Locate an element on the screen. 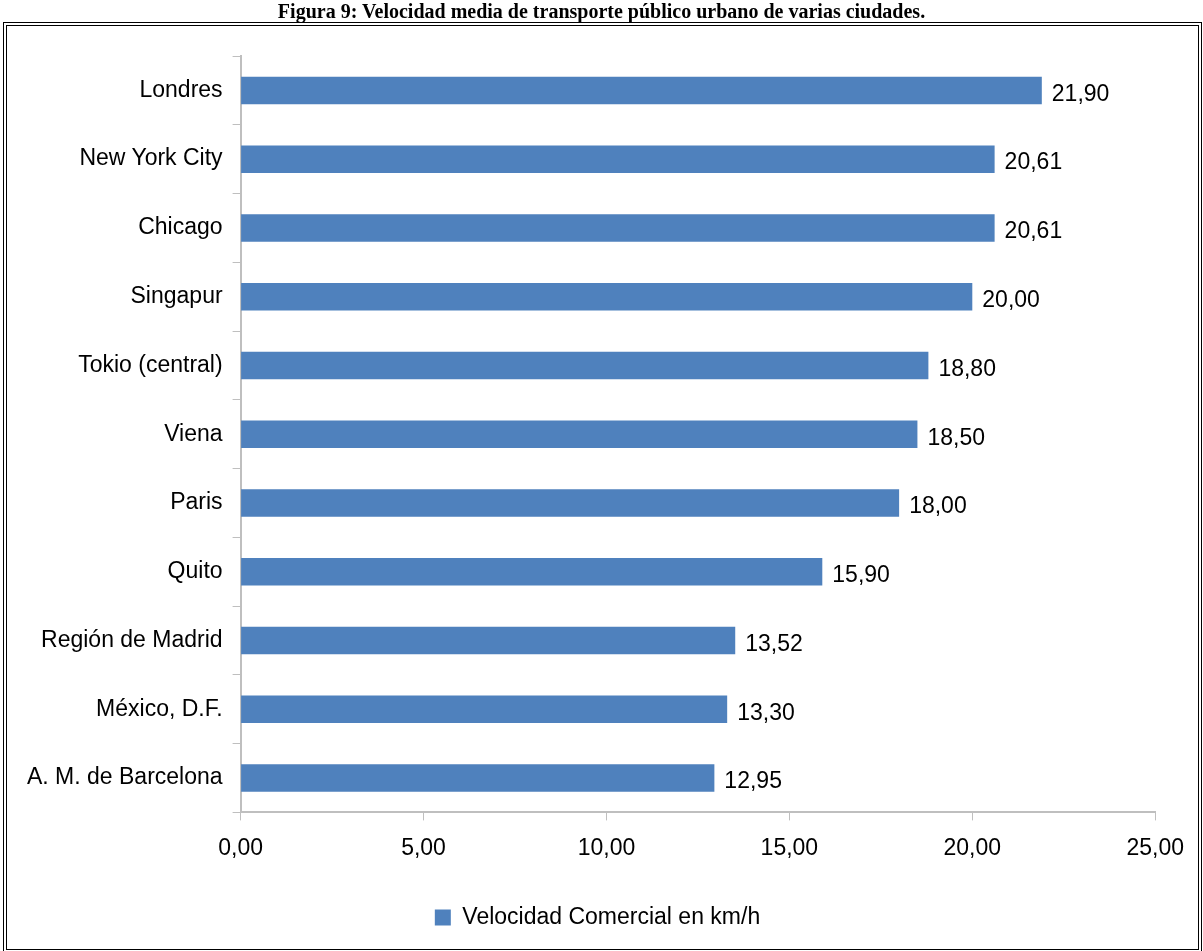 The height and width of the screenshot is (951, 1203). data-label: 18,80 is located at coordinates (967, 367).